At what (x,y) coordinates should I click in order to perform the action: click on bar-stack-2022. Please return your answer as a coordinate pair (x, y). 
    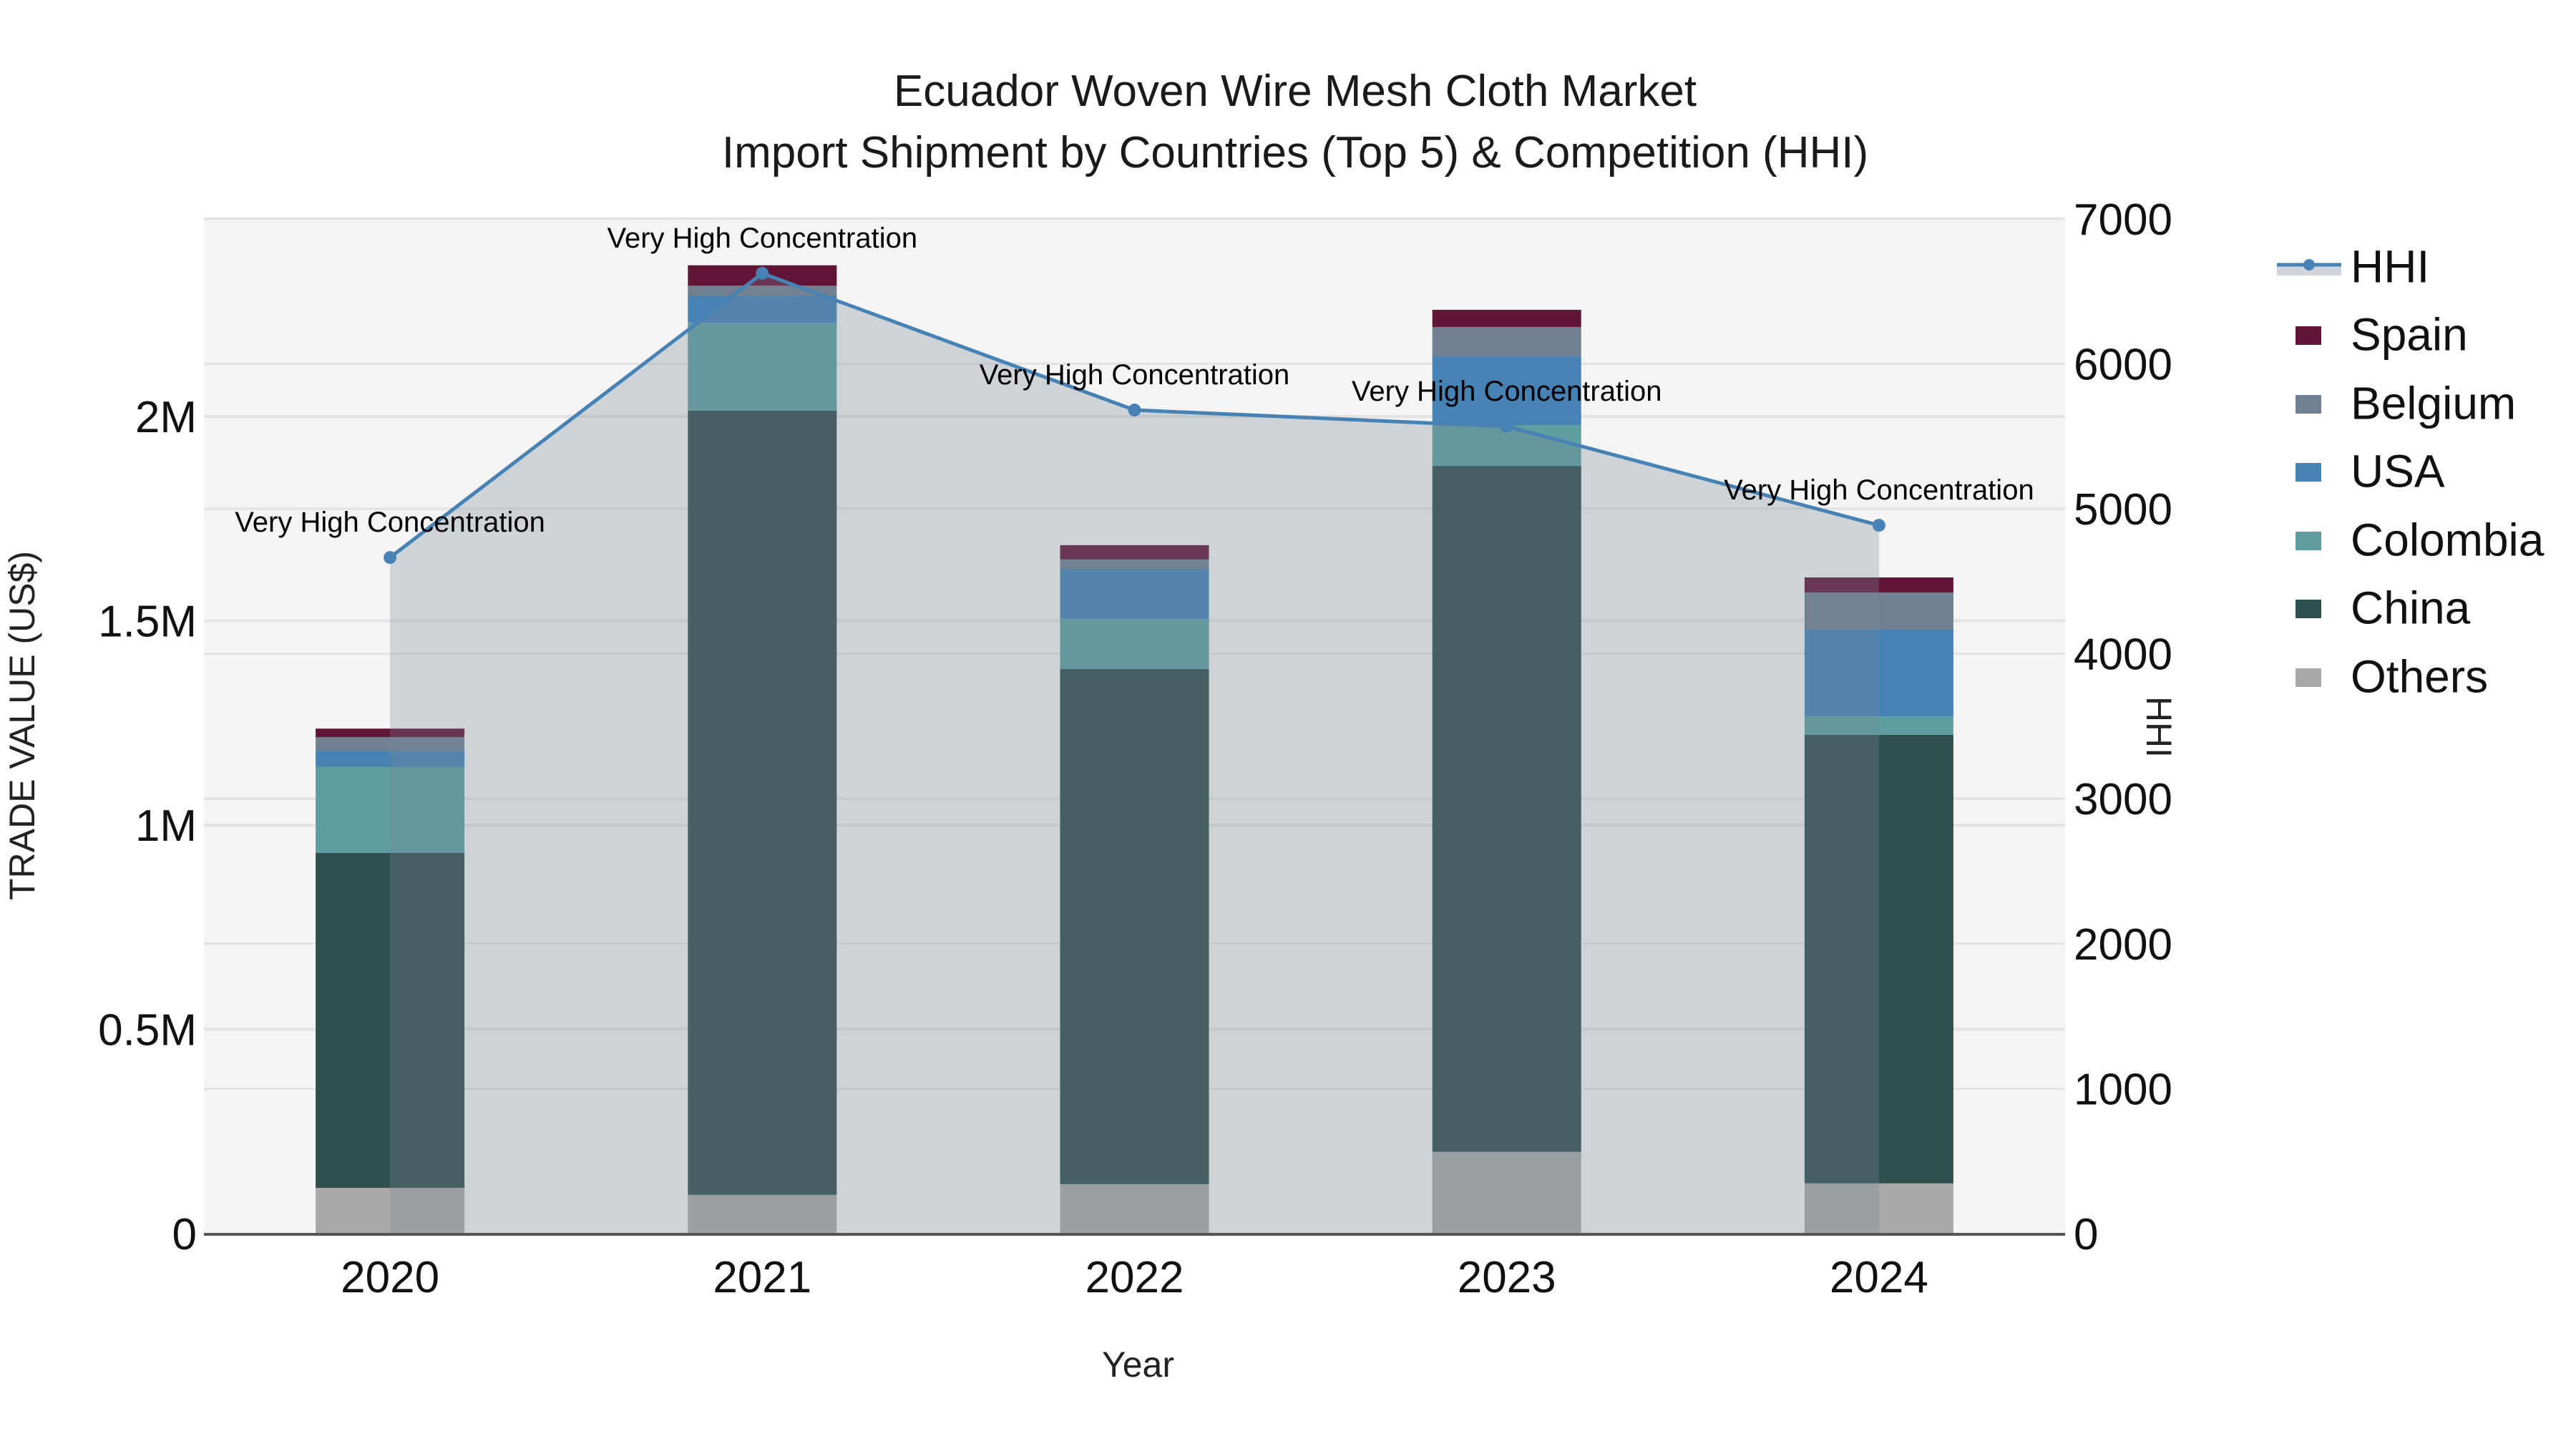
    Looking at the image, I should click on (1134, 889).